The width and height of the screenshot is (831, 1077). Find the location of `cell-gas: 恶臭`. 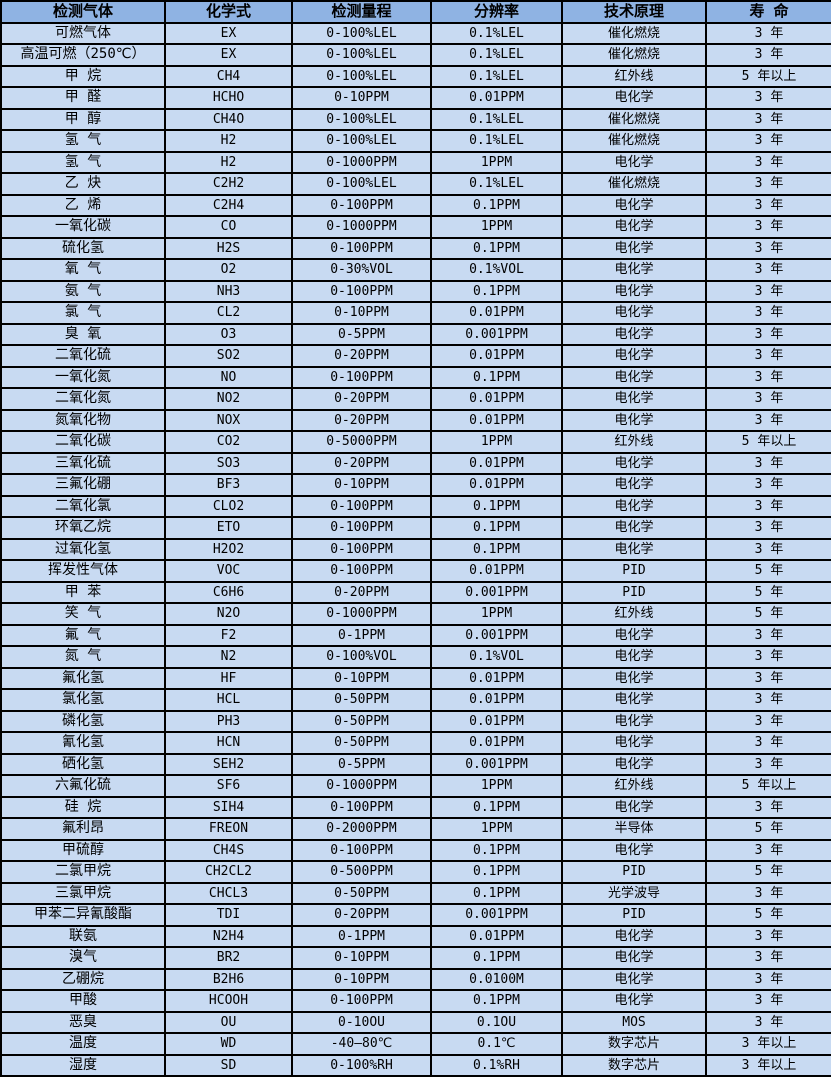

cell-gas: 恶臭 is located at coordinates (83, 1022).